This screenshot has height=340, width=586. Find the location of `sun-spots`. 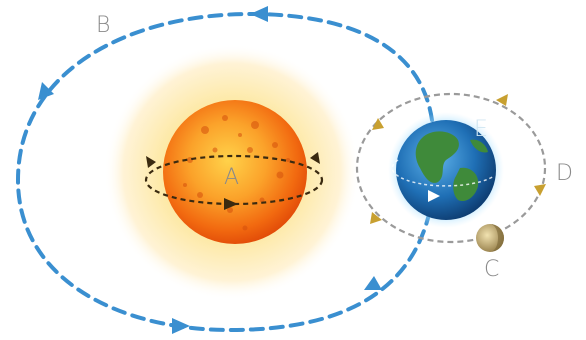

sun-spots is located at coordinates (236, 173).